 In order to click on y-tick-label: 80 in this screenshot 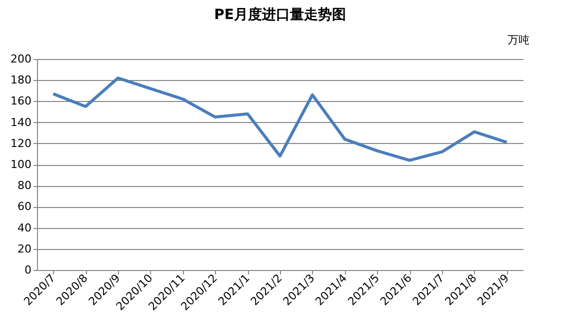, I will do `click(25, 185)`.